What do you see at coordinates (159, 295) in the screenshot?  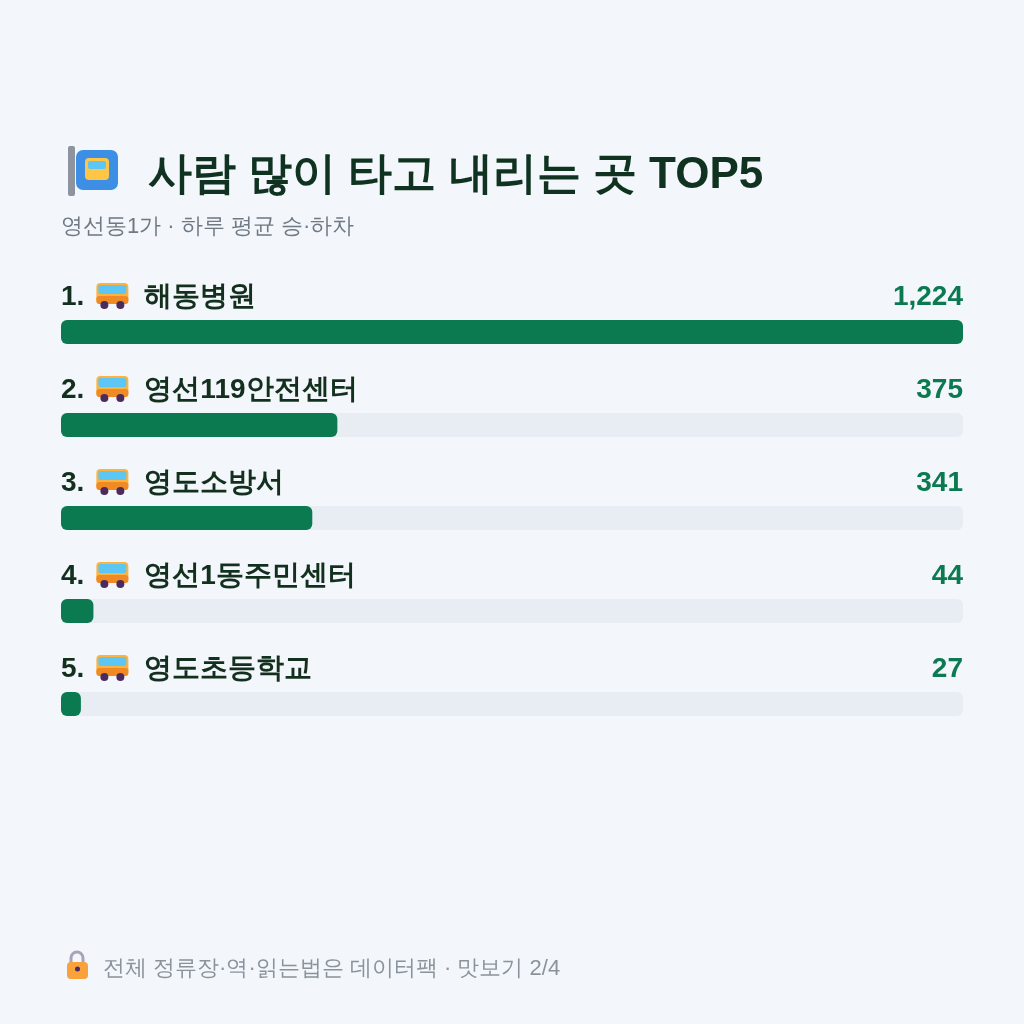 I see `category-label: 1. 해동병원` at bounding box center [159, 295].